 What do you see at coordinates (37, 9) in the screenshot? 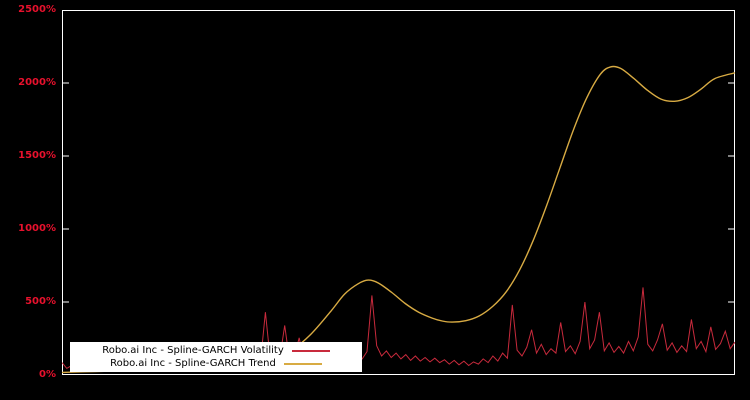
I see `y-tick-label: 2500%` at bounding box center [37, 9].